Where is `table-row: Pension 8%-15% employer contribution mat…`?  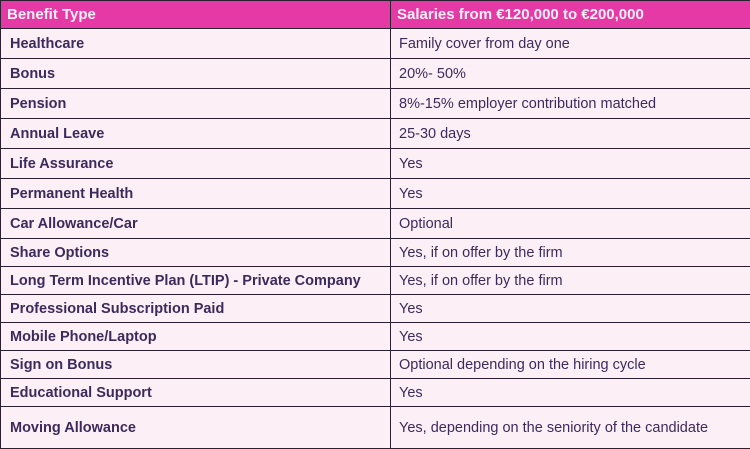 table-row: Pension 8%-15% employer contribution mat… is located at coordinates (375, 104).